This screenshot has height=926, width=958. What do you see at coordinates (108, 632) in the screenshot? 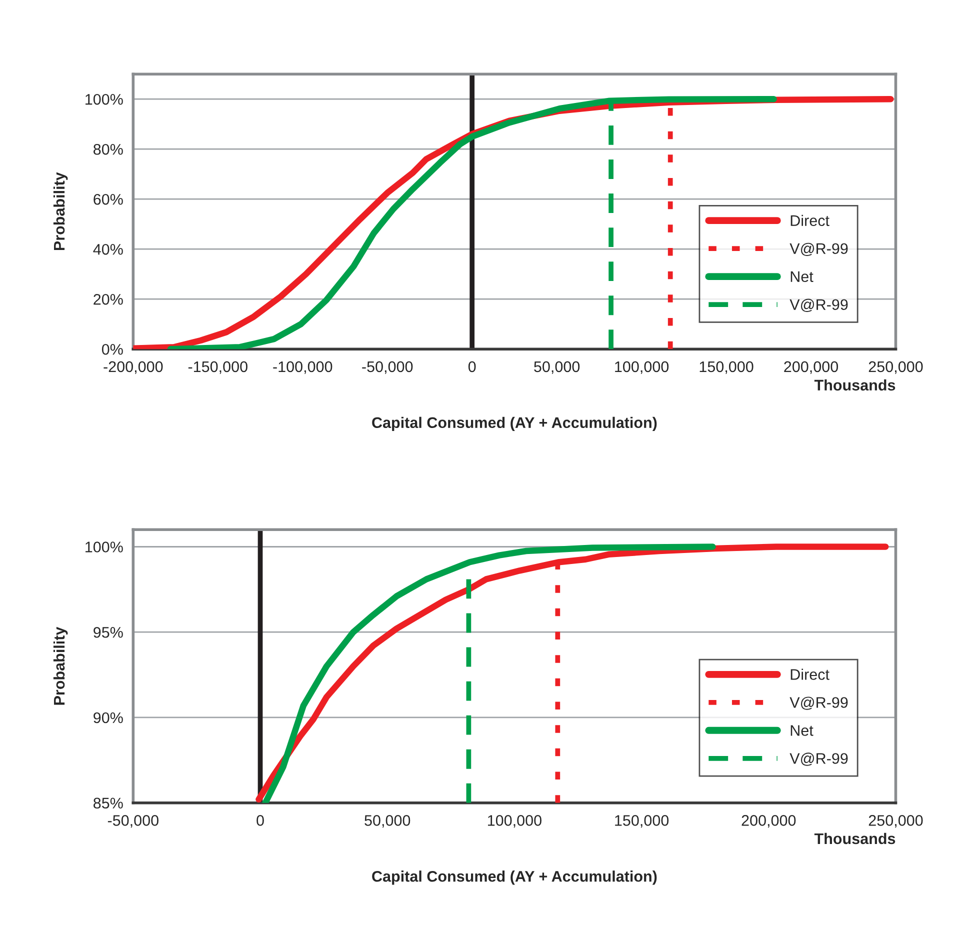
I see `y-tick-label: 95%` at bounding box center [108, 632].